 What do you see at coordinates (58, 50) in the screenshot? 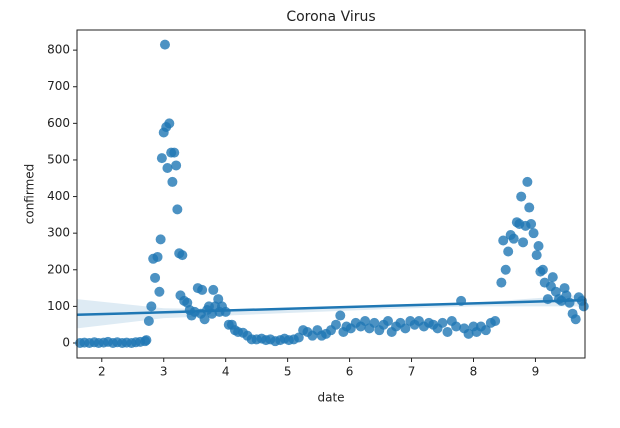
I see `y-tick-label: 800` at bounding box center [58, 50].